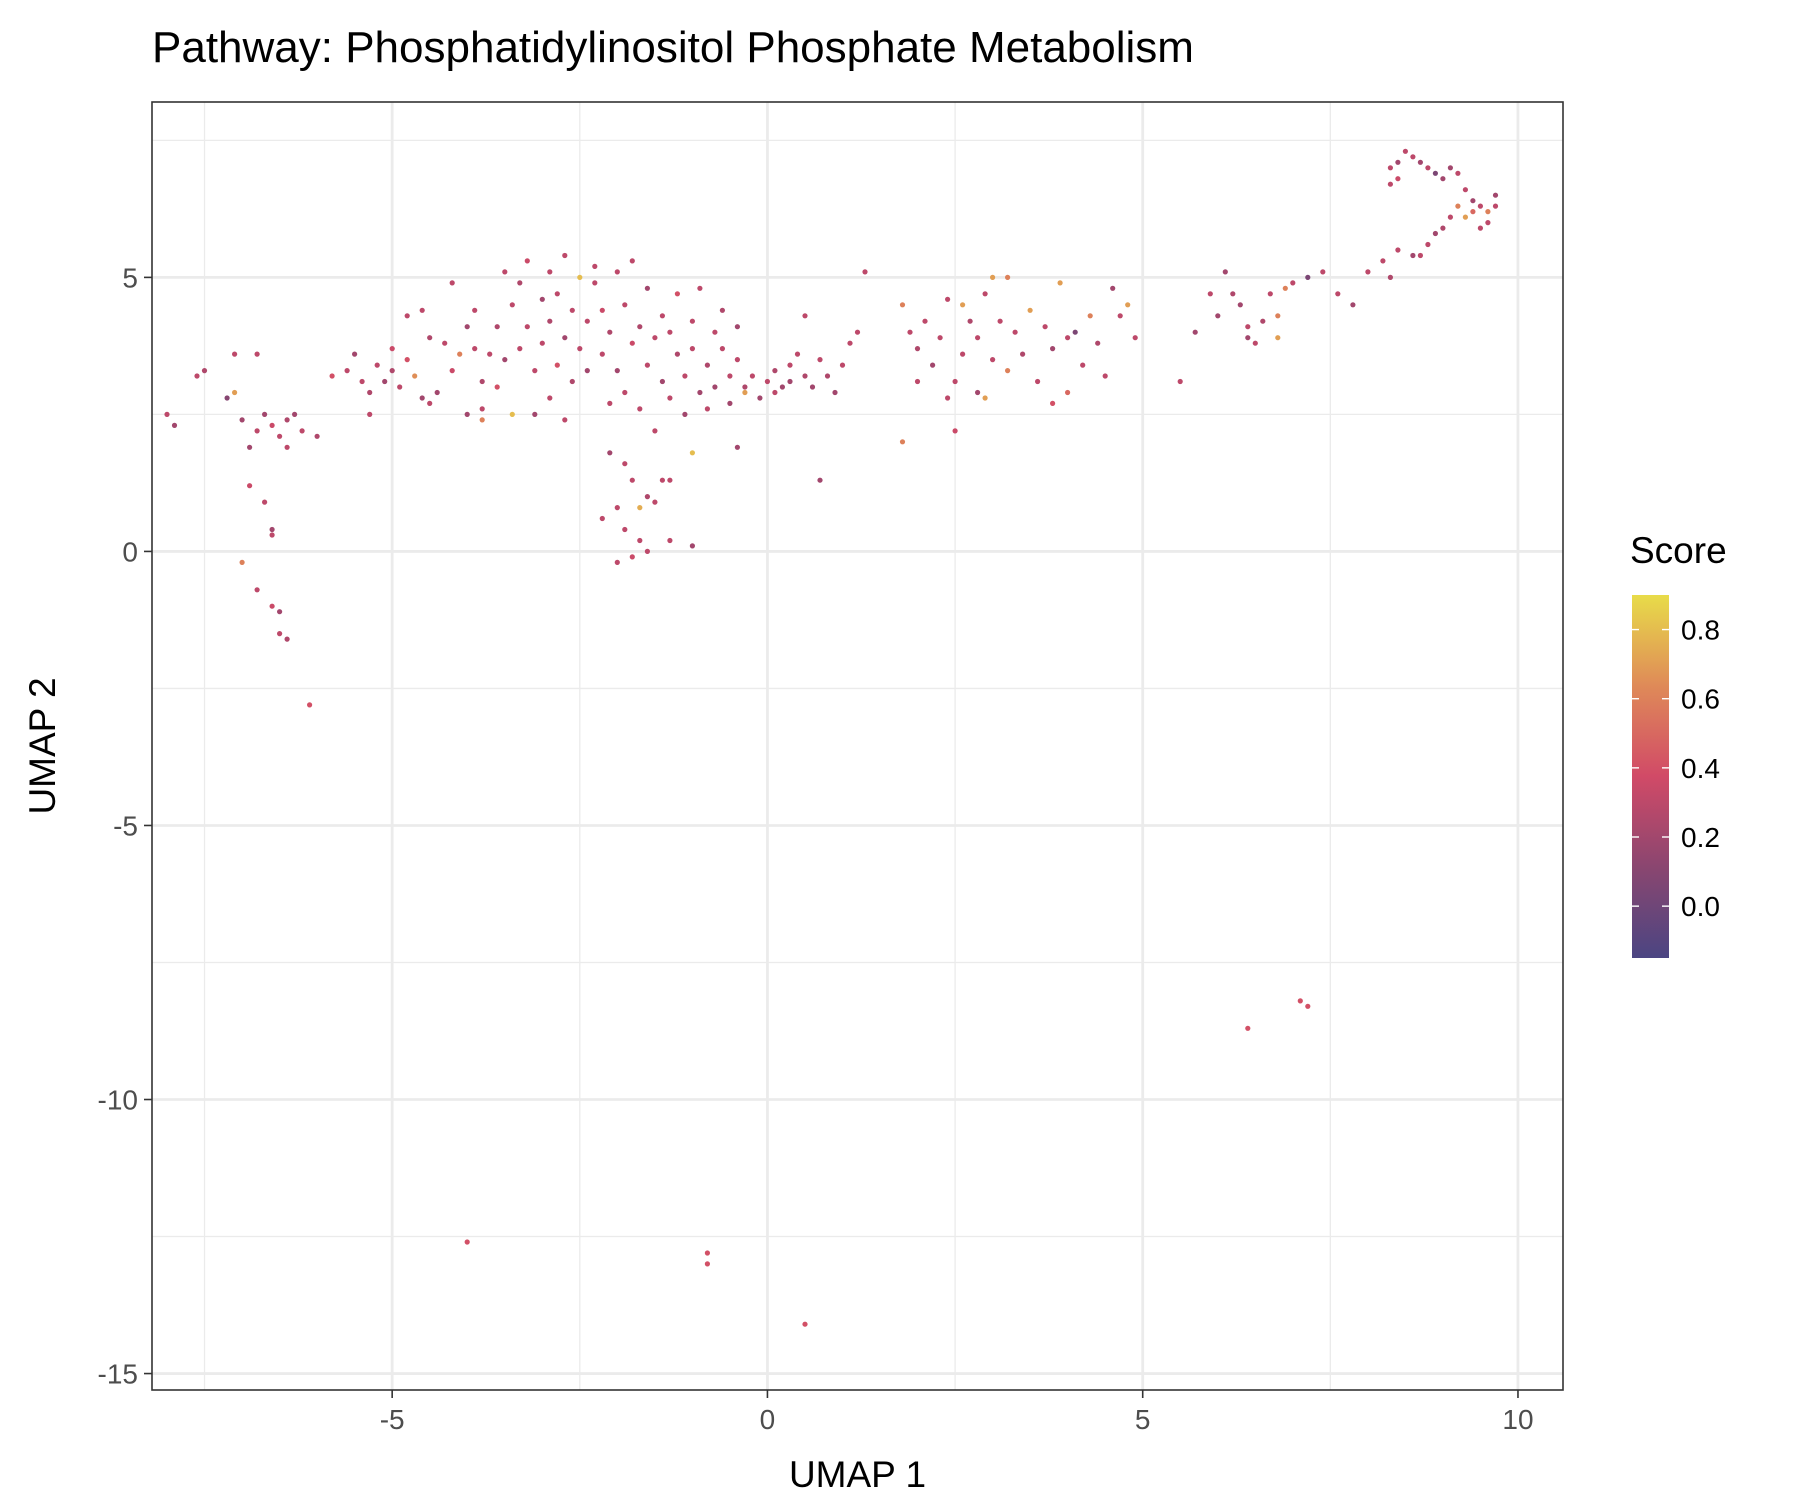  I want to click on legend-title: Score, so click(1678, 550).